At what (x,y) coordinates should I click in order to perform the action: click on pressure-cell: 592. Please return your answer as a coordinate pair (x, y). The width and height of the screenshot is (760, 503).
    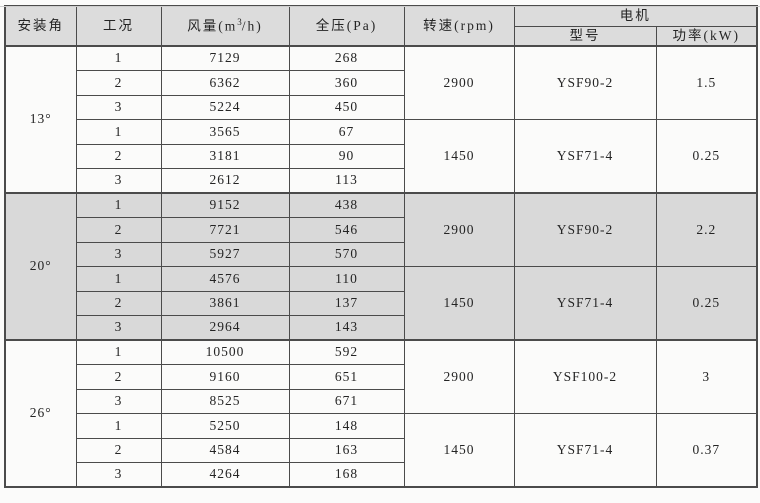
    Looking at the image, I should click on (346, 352).